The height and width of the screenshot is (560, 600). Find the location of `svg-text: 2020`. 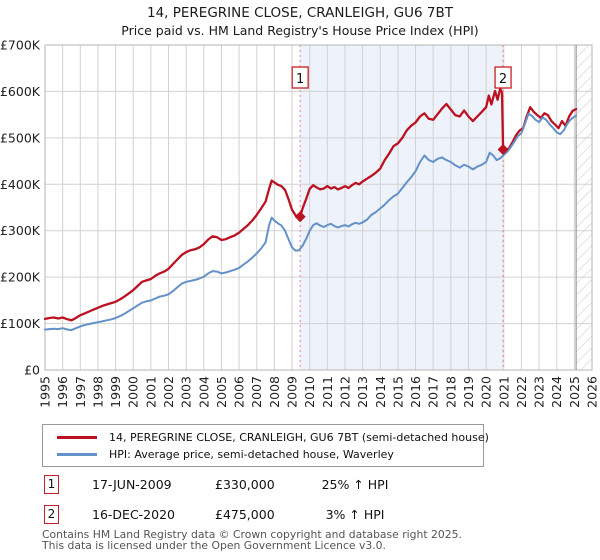

svg-text: 2020 is located at coordinates (486, 392).